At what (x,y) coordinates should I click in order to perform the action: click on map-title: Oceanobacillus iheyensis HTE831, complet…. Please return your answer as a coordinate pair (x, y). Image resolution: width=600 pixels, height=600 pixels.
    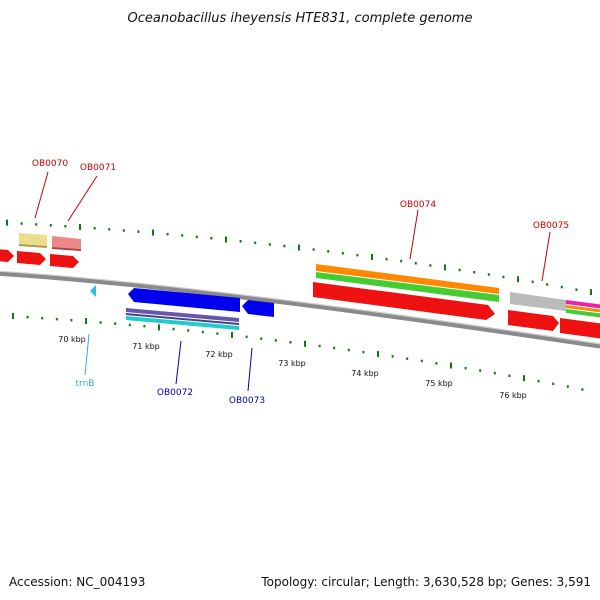
    Looking at the image, I should click on (300, 18).